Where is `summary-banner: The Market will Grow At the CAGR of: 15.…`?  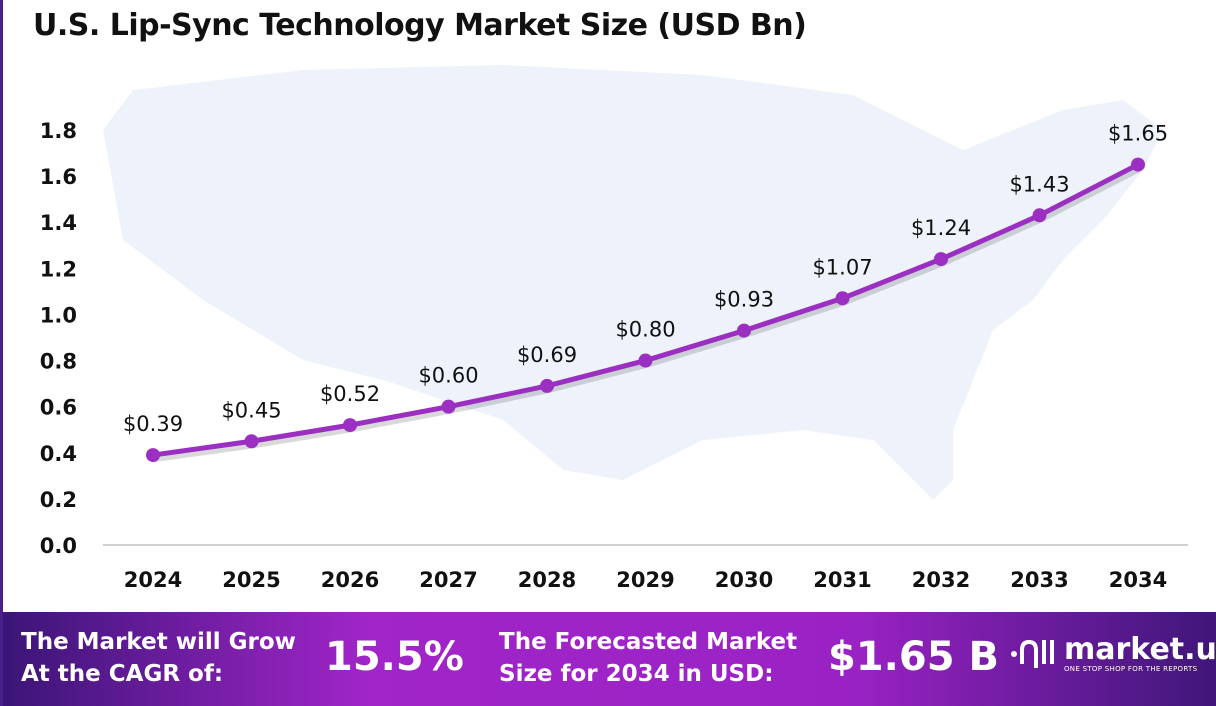 summary-banner: The Market will Grow At the CAGR of: 15.… is located at coordinates (609, 659).